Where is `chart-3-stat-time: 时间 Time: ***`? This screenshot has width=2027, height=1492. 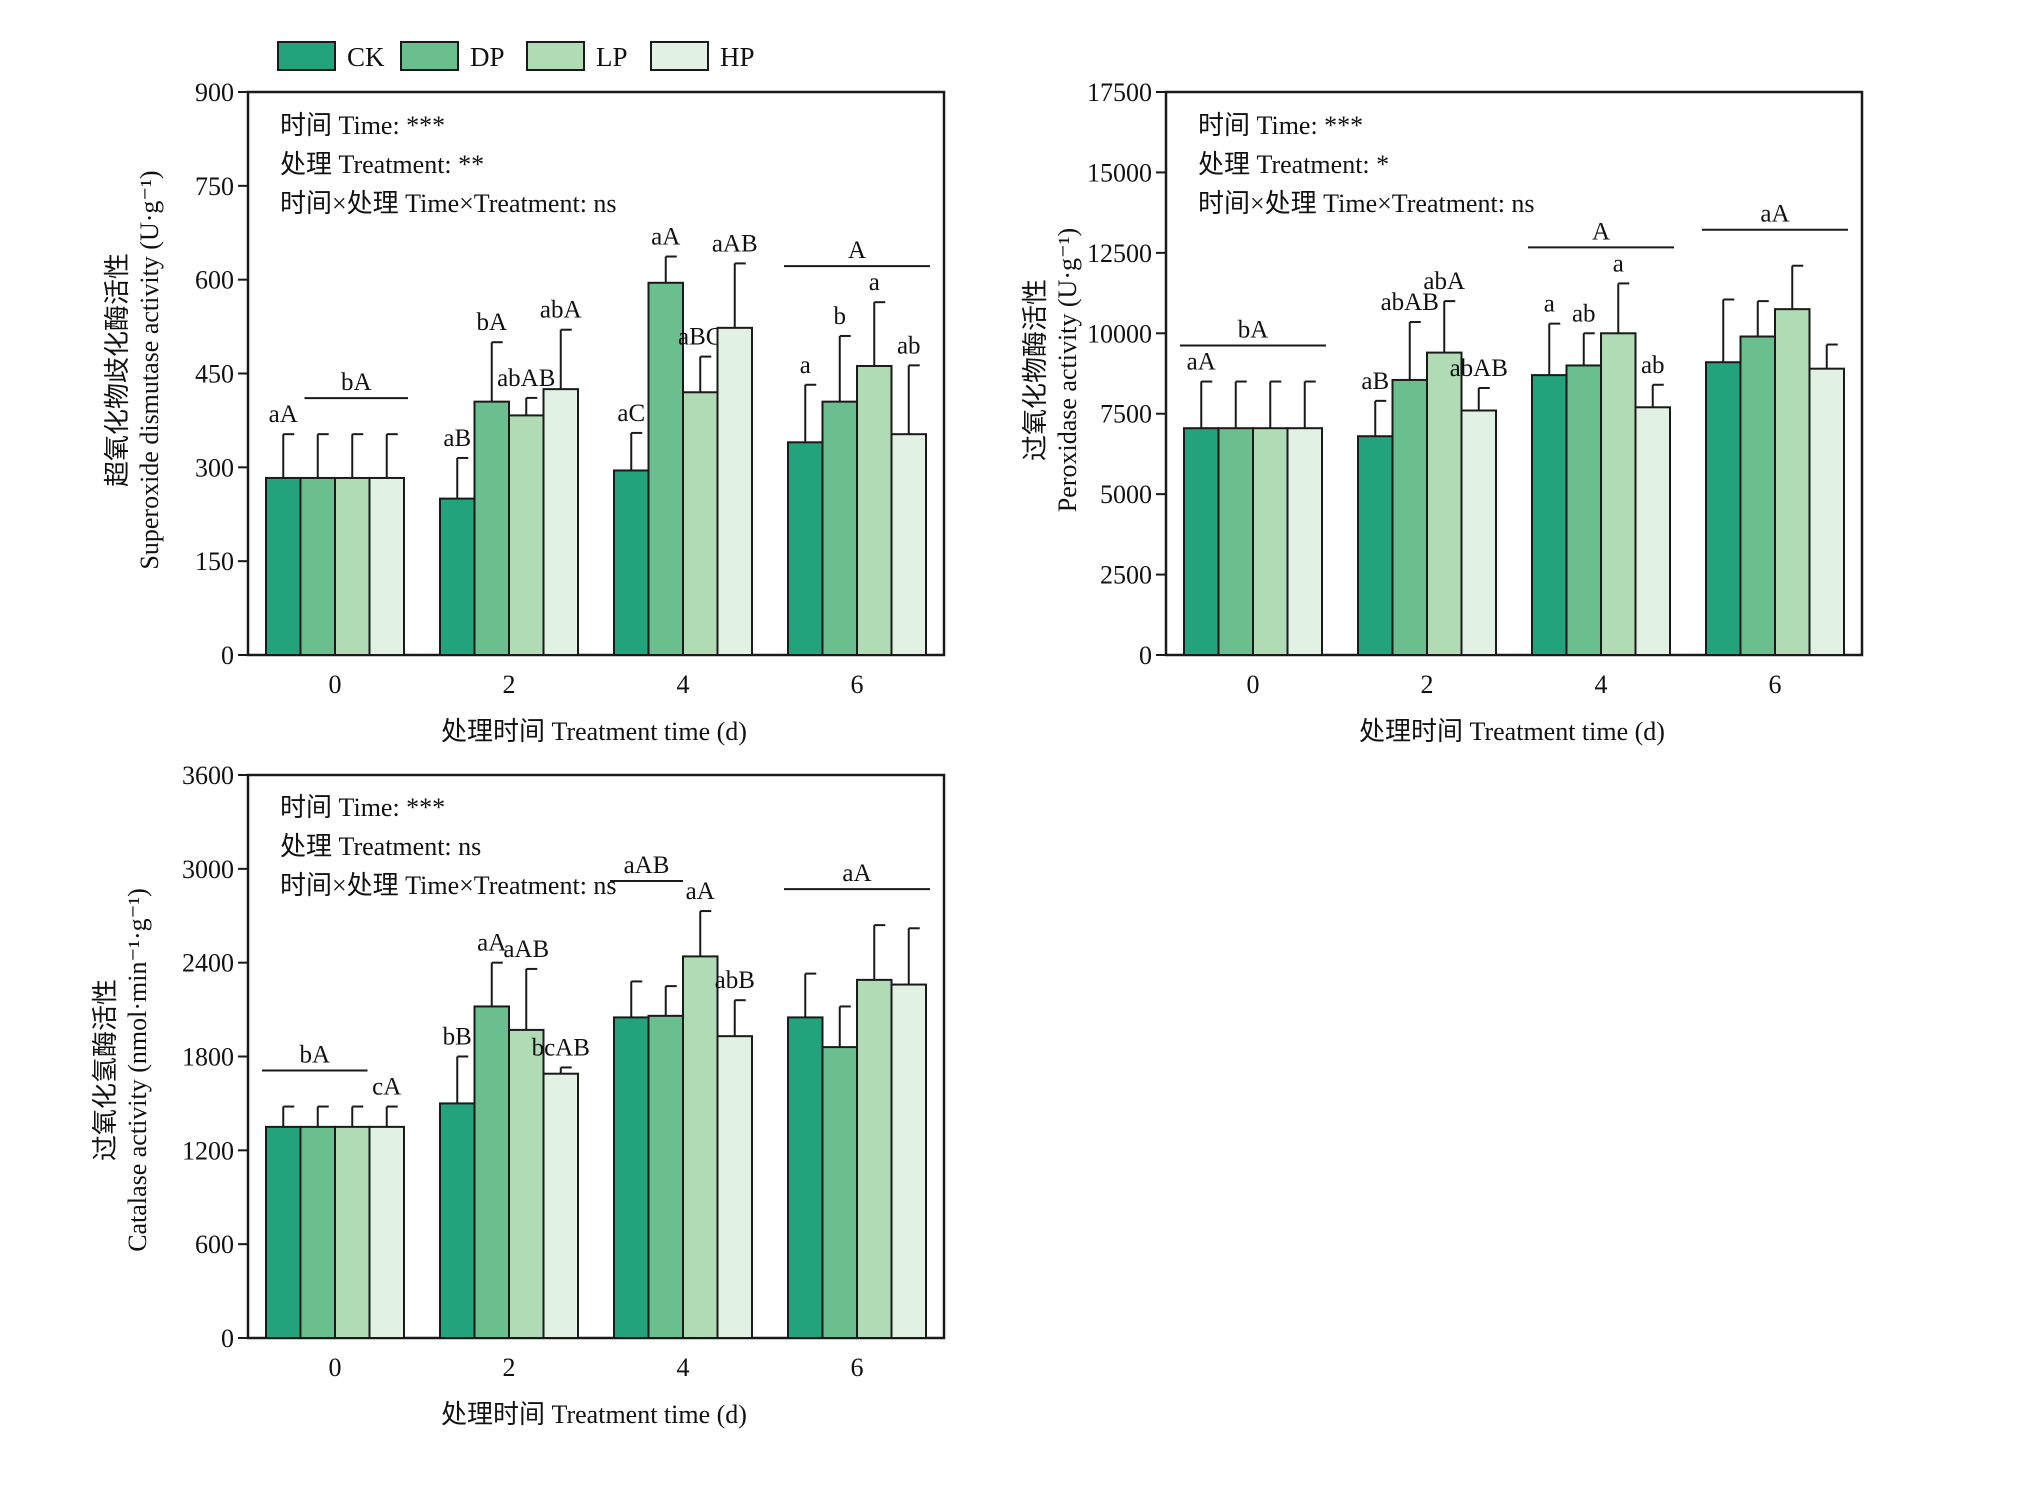 chart-3-stat-time: 时间 Time: *** is located at coordinates (362, 807).